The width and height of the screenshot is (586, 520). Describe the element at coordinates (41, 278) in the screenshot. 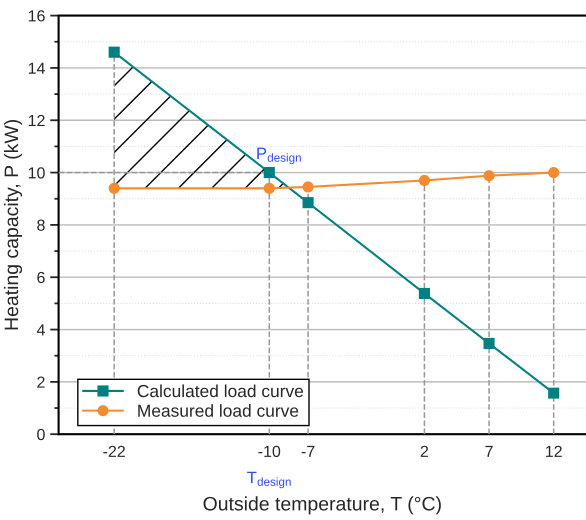

I see `y-tick-label: 6` at that location.